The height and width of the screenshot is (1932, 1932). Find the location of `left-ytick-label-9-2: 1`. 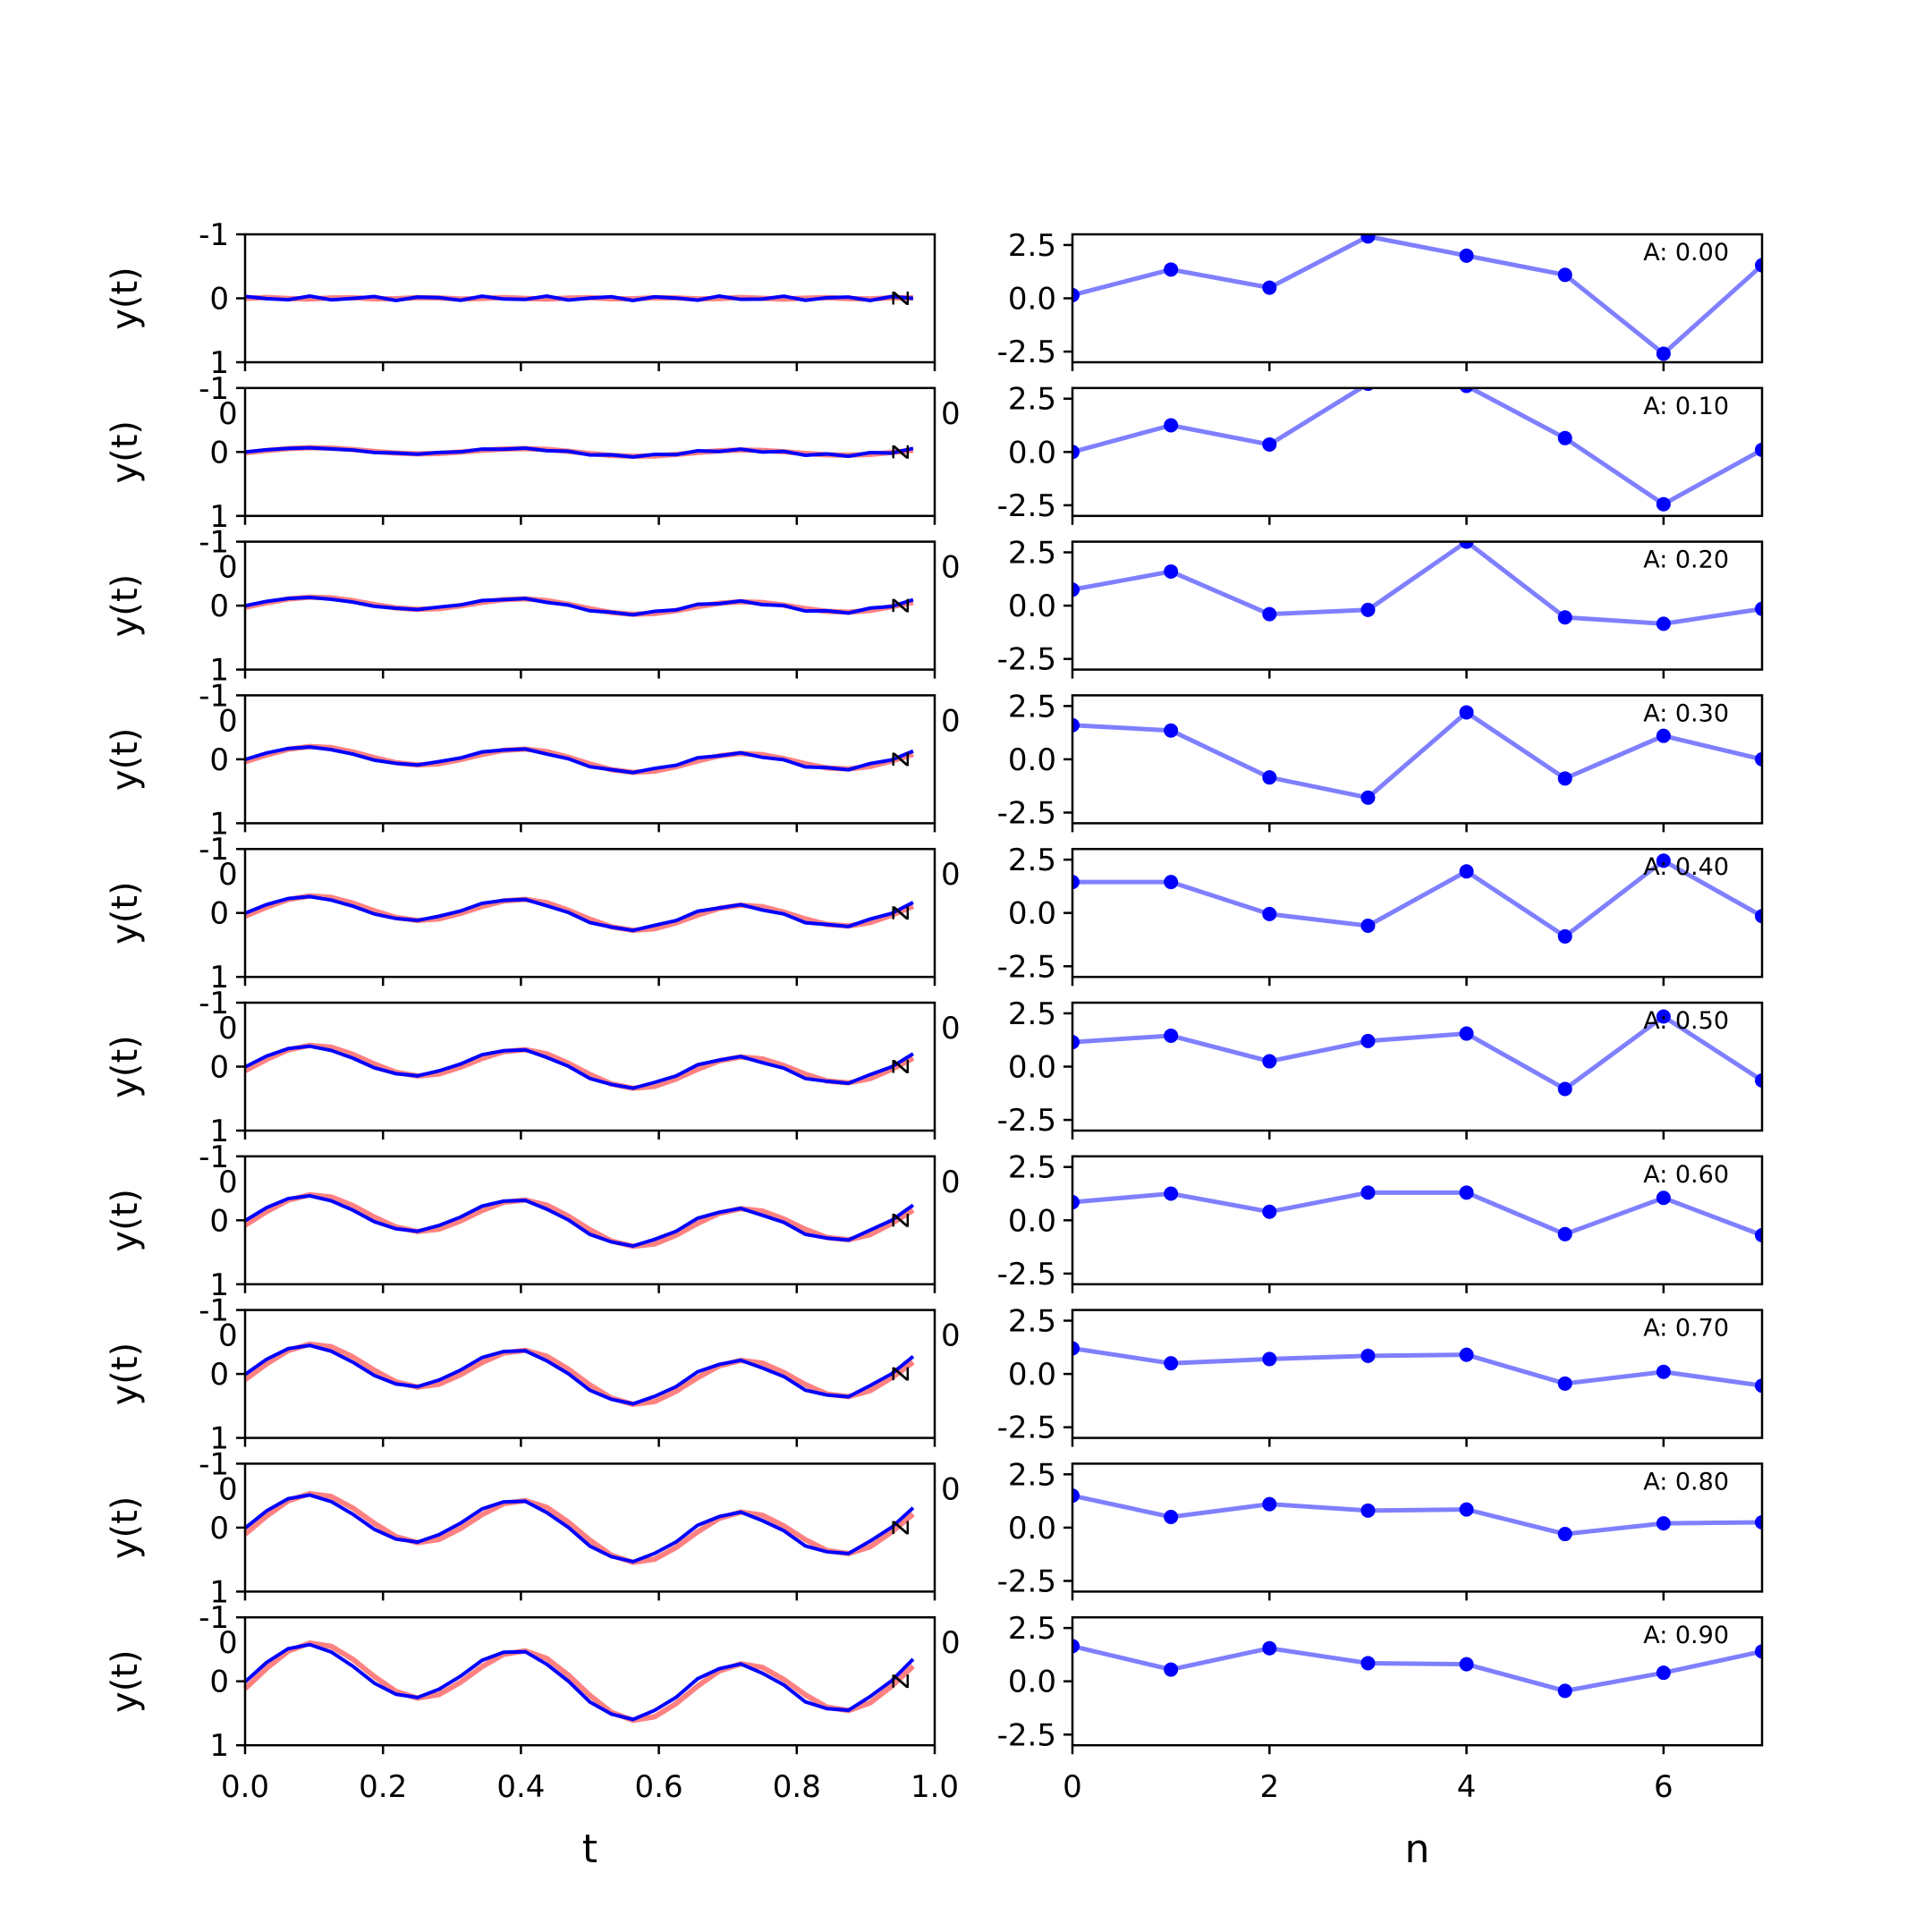

left-ytick-label-9-2: 1 is located at coordinates (219, 1746).